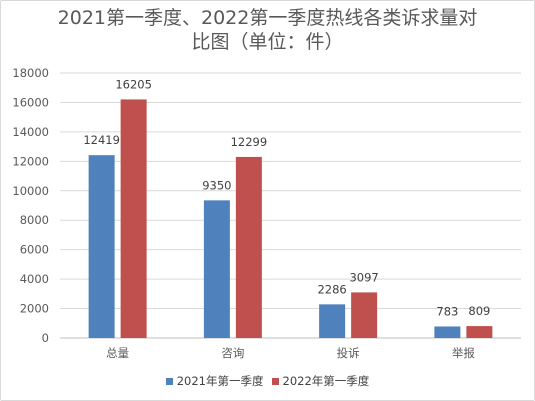 The width and height of the screenshot is (535, 401). I want to click on y-tick-label: 16000, so click(30, 102).